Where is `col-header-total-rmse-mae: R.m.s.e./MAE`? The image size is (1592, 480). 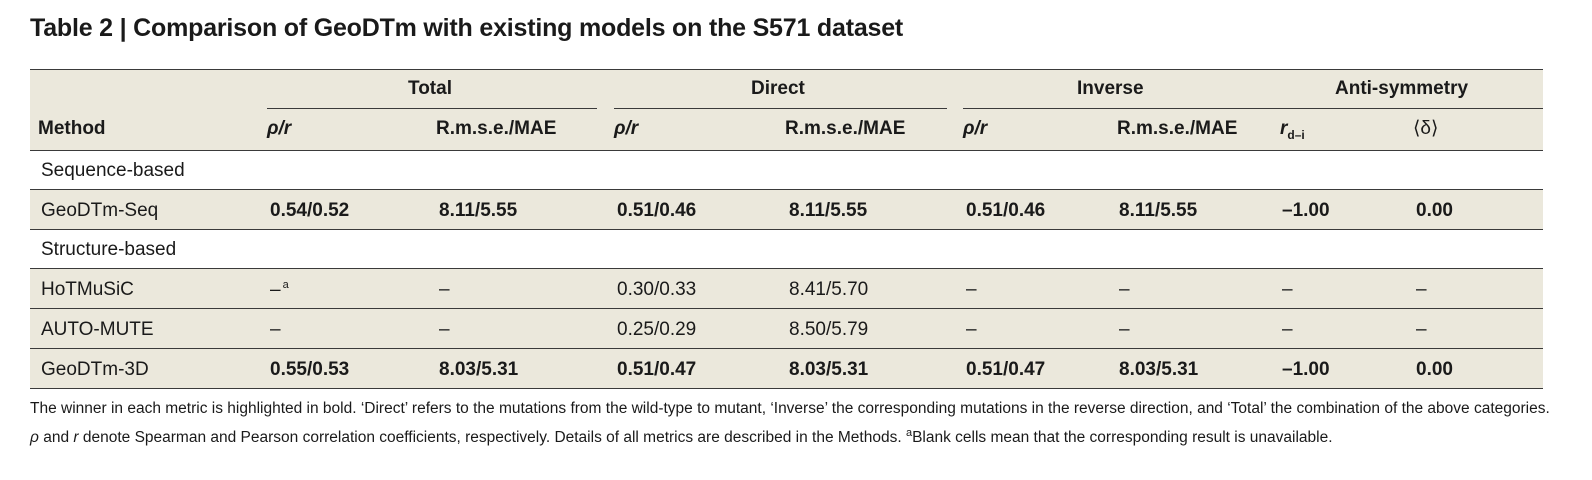 col-header-total-rmse-mae: R.m.s.e./MAE is located at coordinates (496, 128).